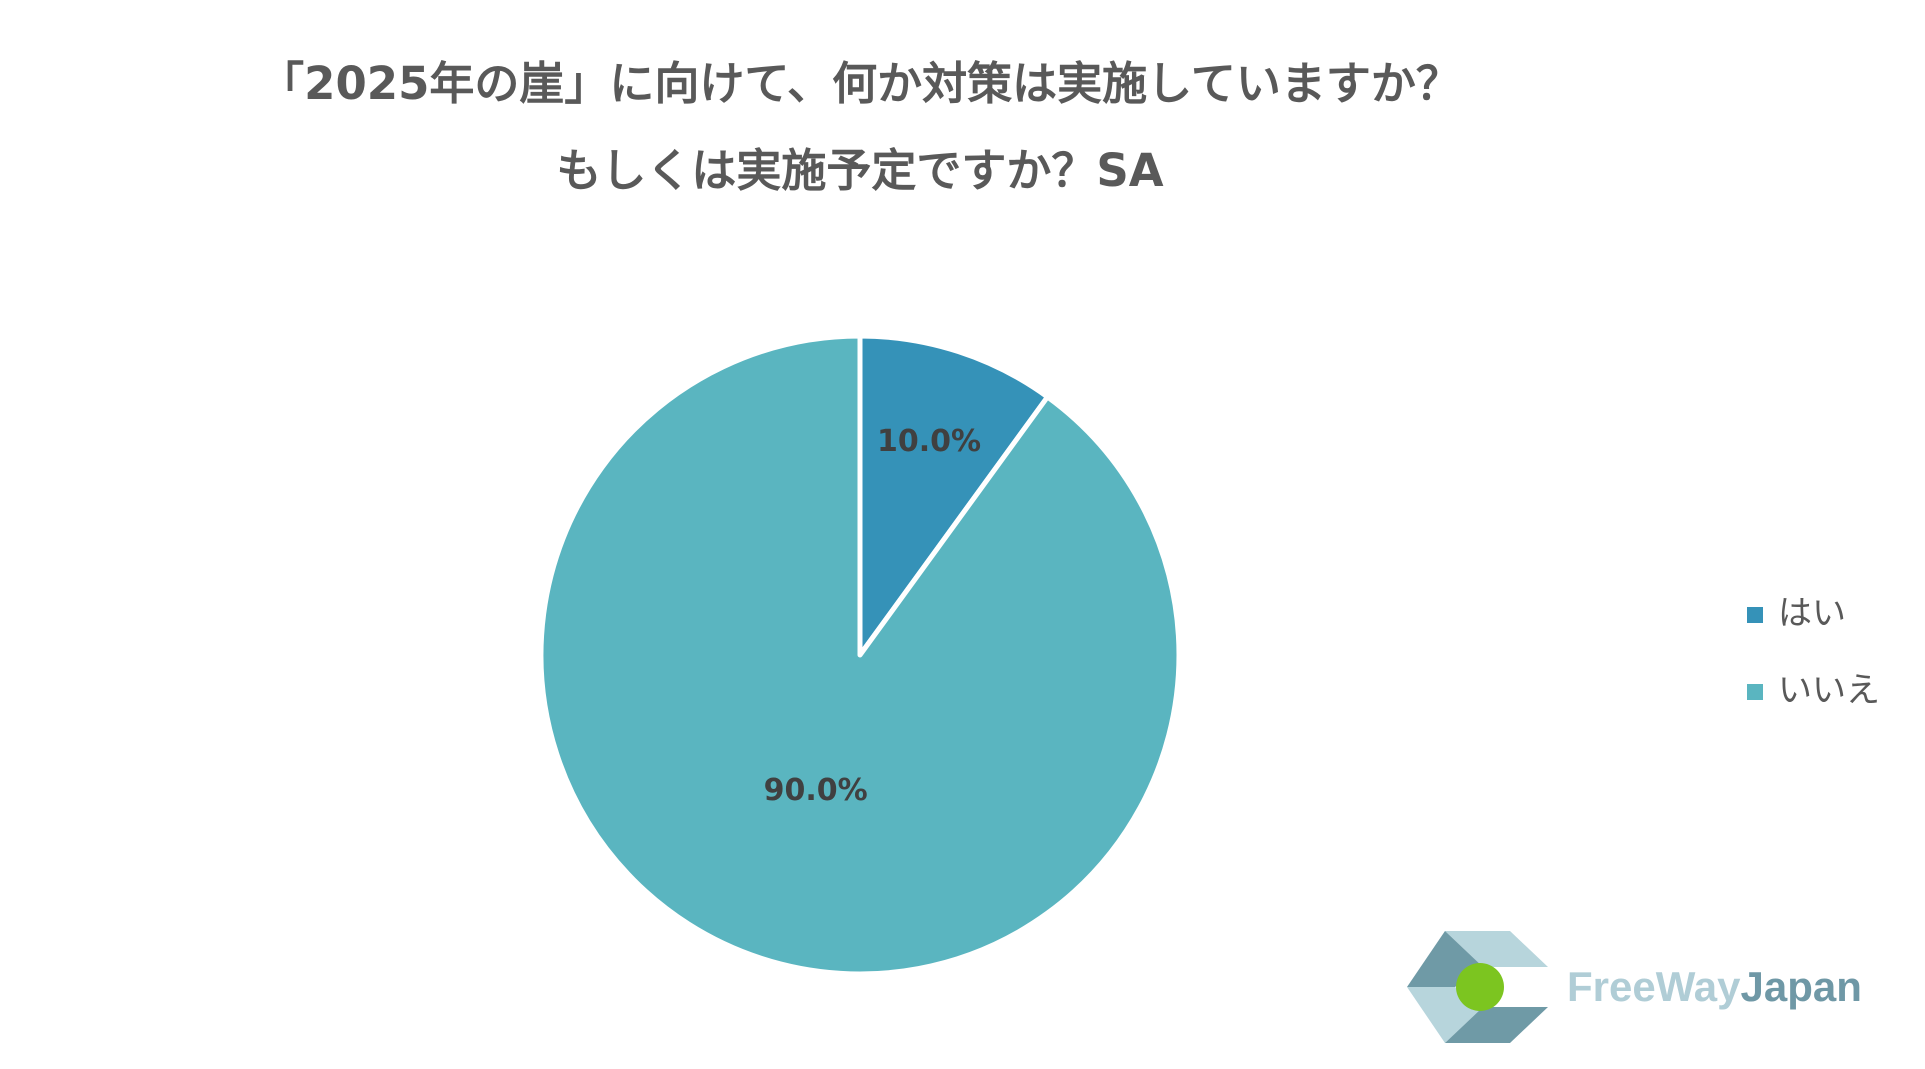  Describe the element at coordinates (953, 495) in the screenshot. I see `pie-slice` at that location.